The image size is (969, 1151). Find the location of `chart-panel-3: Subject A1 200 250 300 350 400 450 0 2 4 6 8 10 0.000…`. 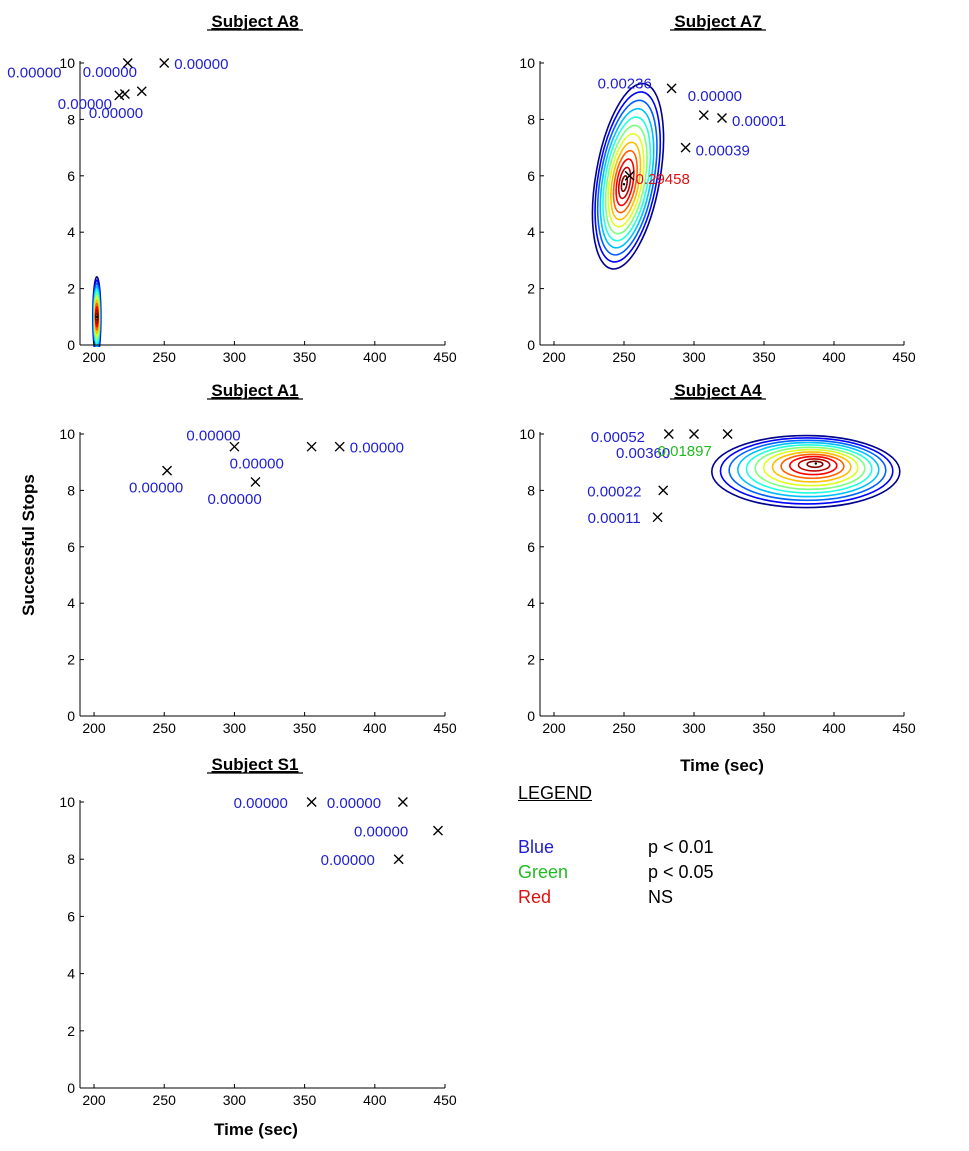

chart-panel-3: Subject A1 200 250 300 350 400 450 0 2 4 6 8 10 0.000… is located at coordinates (257, 558).